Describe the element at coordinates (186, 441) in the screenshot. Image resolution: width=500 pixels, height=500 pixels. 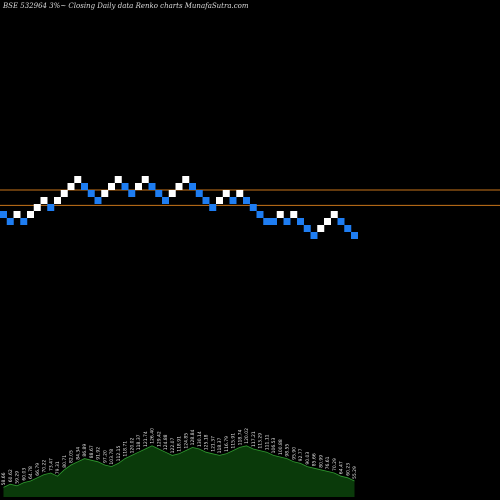
I see `volume-label: 124.85` at that location.